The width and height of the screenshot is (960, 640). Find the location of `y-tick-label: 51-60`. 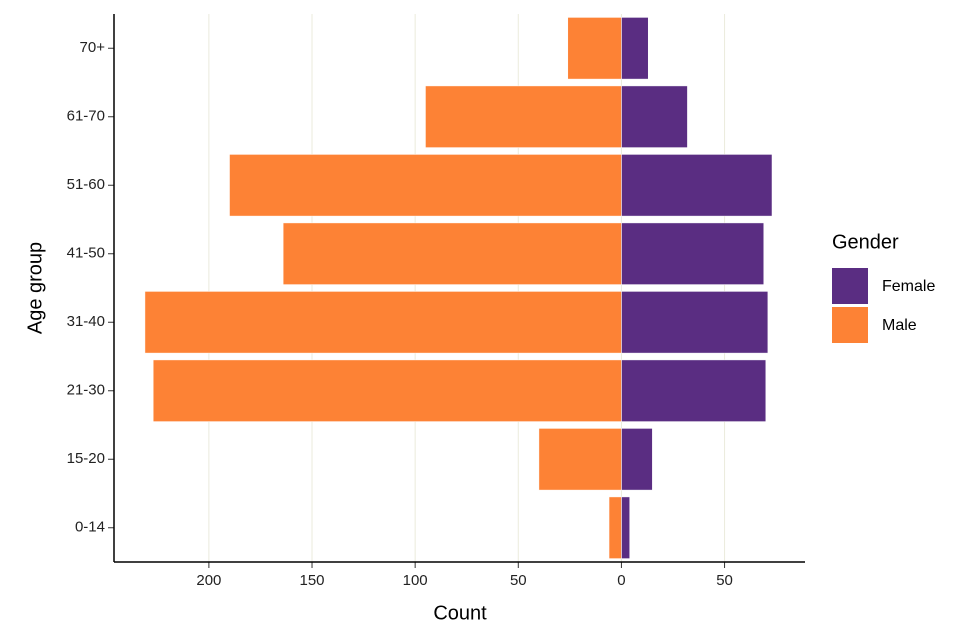

y-tick-label: 51-60 is located at coordinates (86, 184).